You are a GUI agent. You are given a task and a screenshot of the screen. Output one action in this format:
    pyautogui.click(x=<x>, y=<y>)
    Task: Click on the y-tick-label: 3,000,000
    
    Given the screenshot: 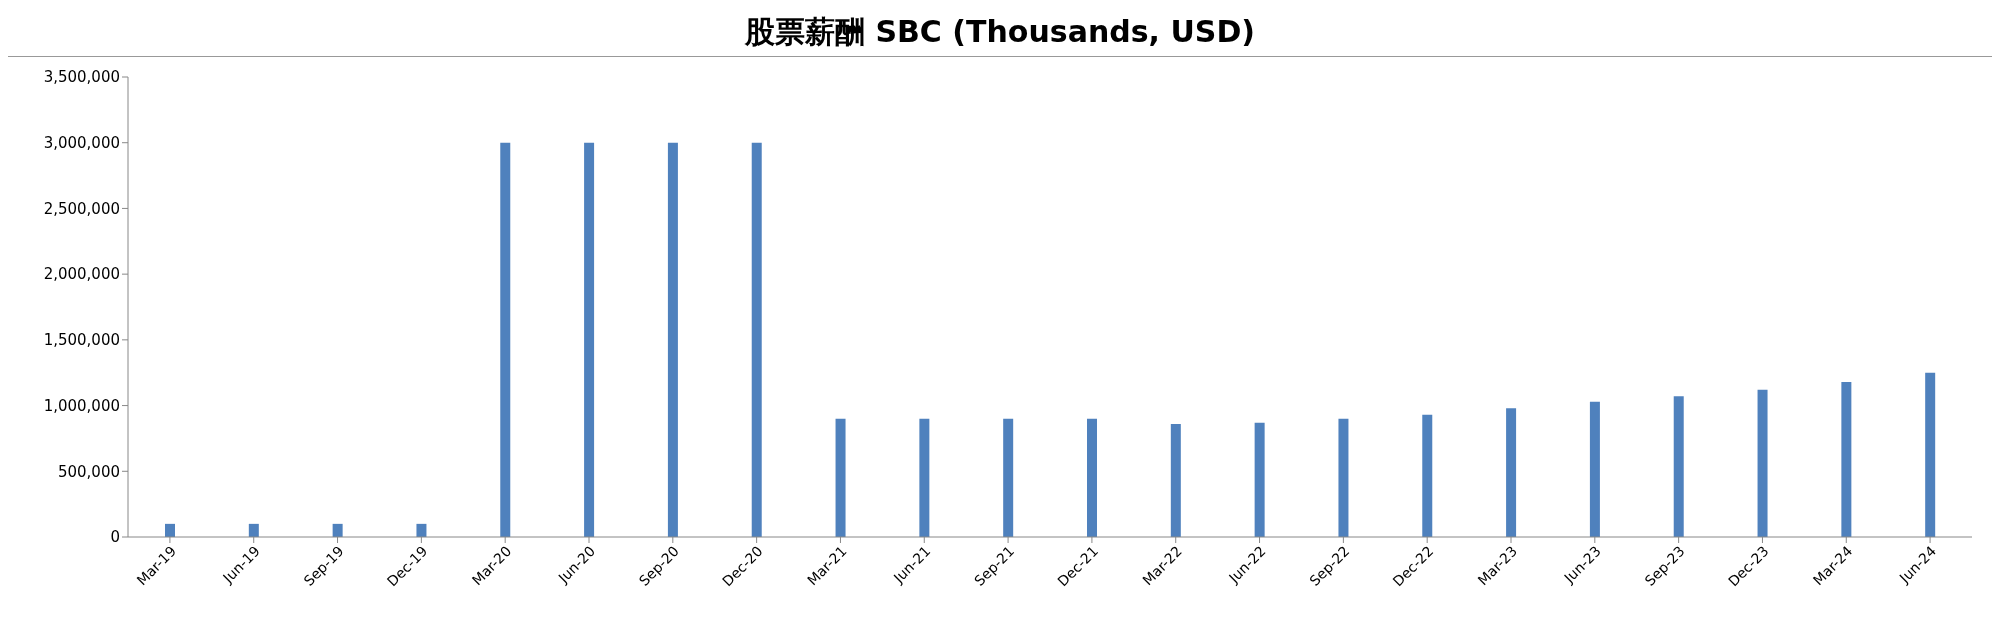 What is the action you would take?
    pyautogui.click(x=81, y=143)
    